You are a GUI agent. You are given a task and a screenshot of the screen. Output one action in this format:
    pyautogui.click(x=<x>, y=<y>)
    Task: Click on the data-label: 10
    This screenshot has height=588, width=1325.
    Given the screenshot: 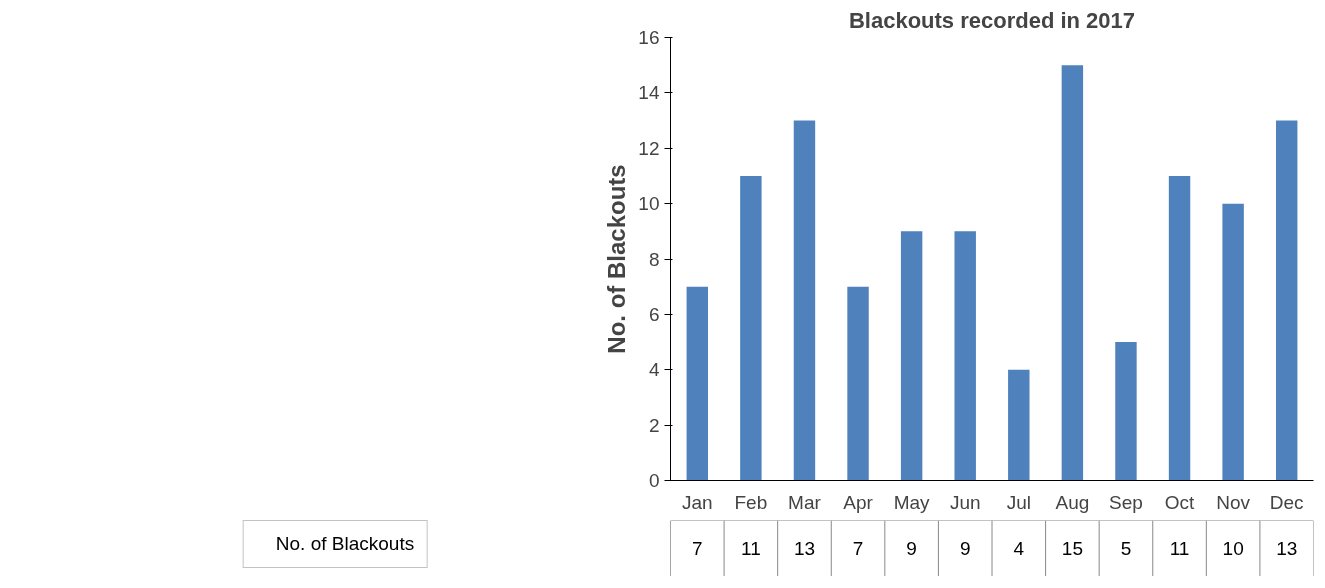 What is the action you would take?
    pyautogui.click(x=1233, y=548)
    